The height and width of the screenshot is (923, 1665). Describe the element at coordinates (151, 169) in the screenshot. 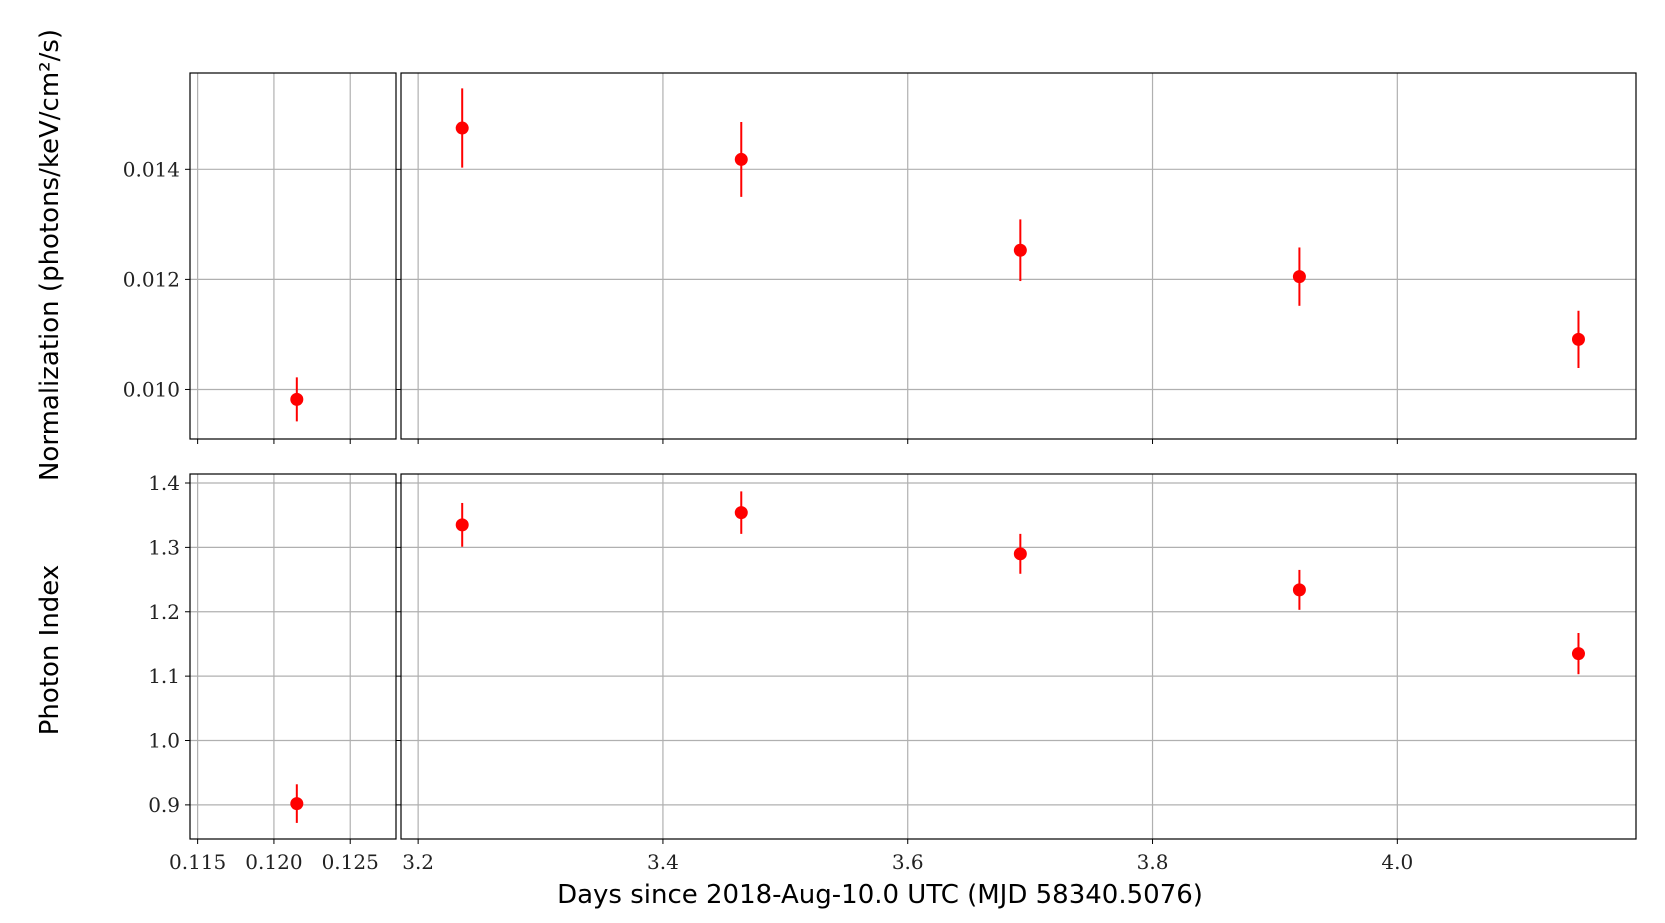

I see `y-tick-label: 0.014` at that location.